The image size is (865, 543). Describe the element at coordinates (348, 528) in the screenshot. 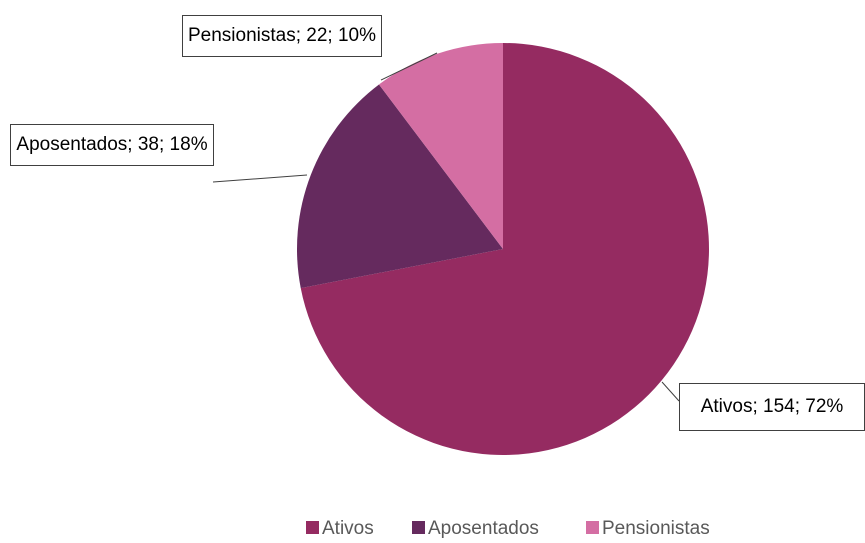

I see `legend-label: Ativos` at that location.